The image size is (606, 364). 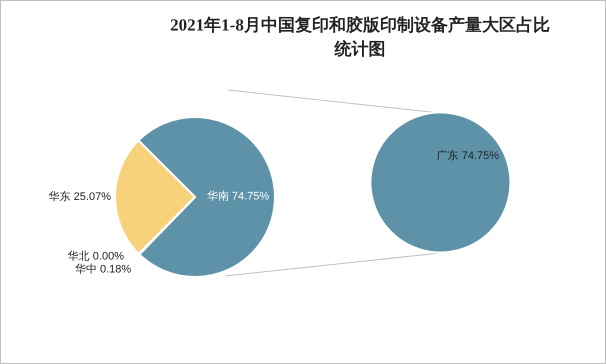 I want to click on text: 2021年1-8月中国复印和胶版印制设备产量大区占比统计图, so click(x=360, y=37).